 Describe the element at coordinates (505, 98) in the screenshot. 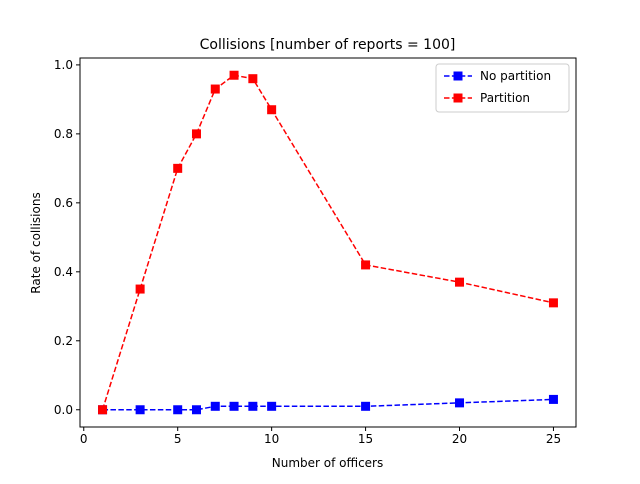

I see `legend-label: Partition` at that location.